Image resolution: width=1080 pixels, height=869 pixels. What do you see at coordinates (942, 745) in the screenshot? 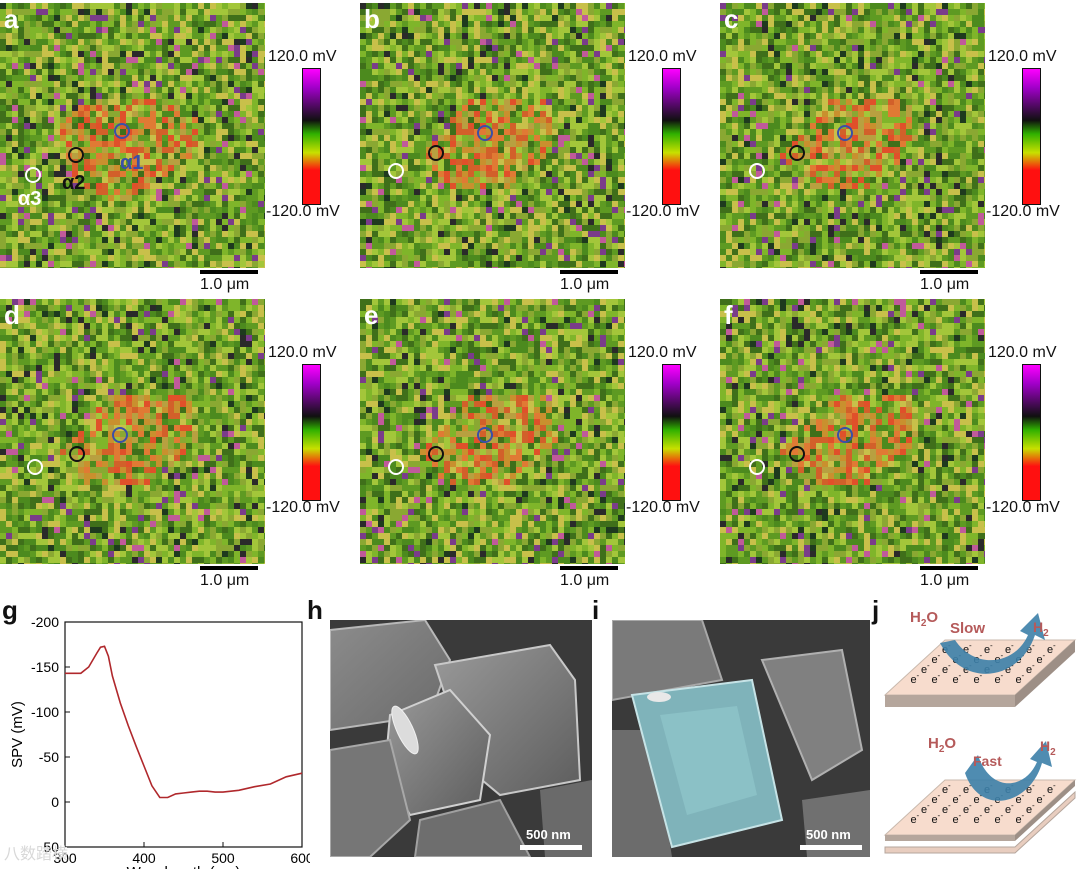
I see `reactant-bottom: H2O` at bounding box center [942, 745].